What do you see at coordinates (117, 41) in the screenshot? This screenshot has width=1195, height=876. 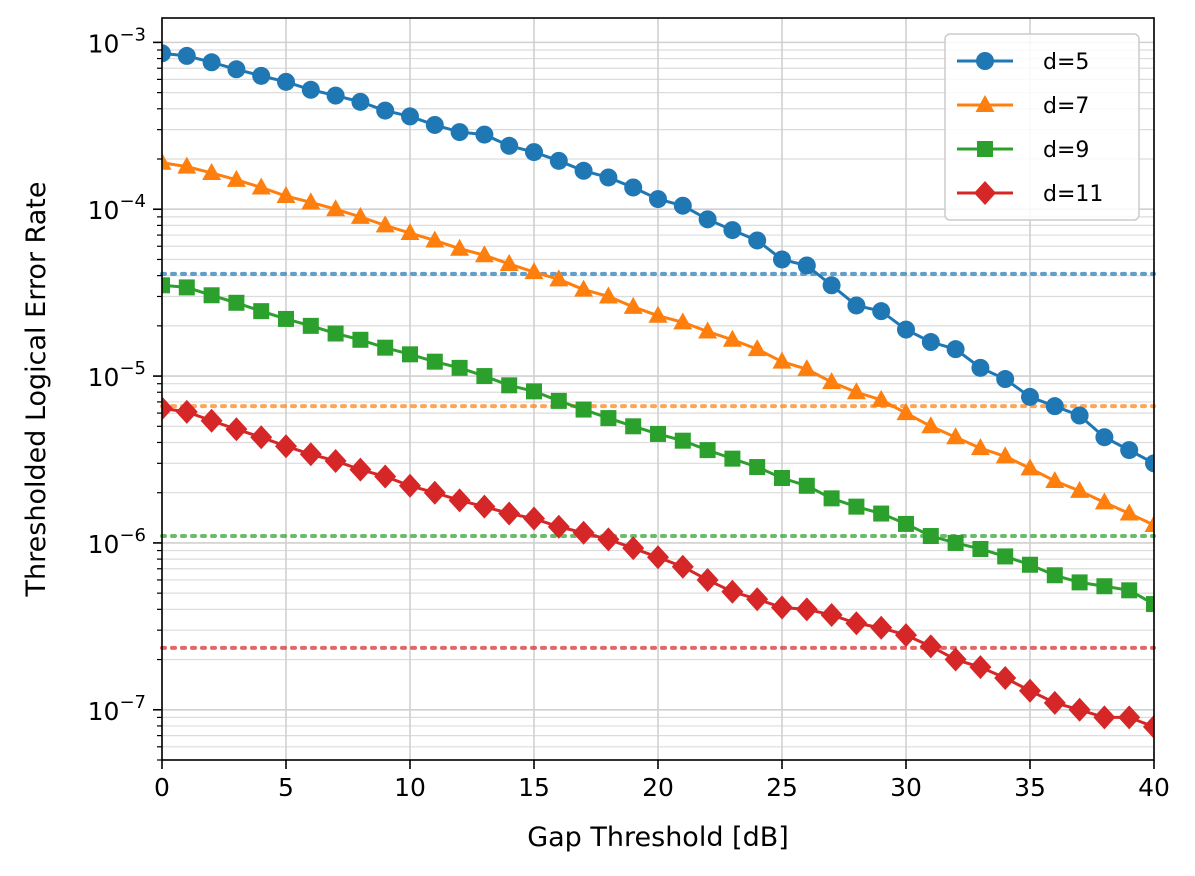 I see `y-tick-label: 10⁻³` at bounding box center [117, 41].